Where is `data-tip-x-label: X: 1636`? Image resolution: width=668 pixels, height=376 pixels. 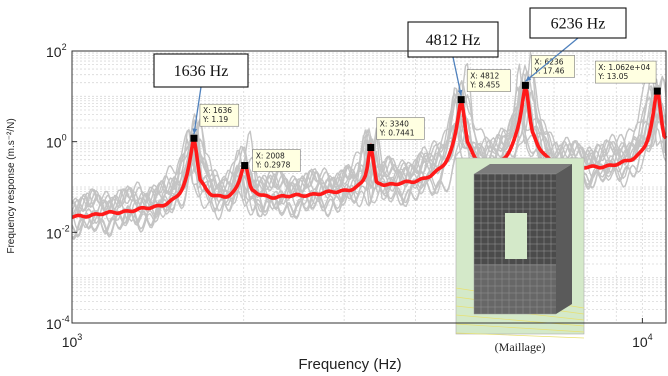 data-tip-x-label: X: 1636 is located at coordinates (217, 110).